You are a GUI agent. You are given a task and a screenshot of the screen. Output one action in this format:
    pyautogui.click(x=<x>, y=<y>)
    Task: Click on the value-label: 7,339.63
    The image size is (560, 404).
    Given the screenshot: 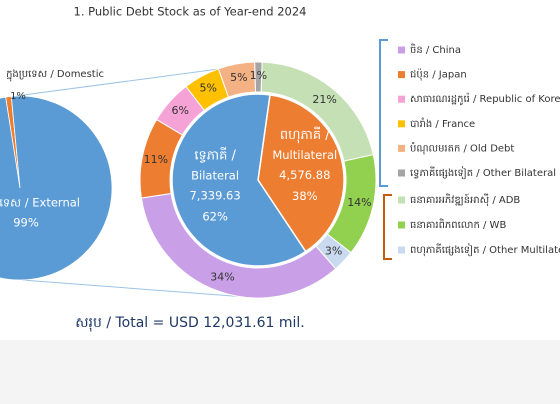 What is the action you would take?
    pyautogui.click(x=214, y=195)
    